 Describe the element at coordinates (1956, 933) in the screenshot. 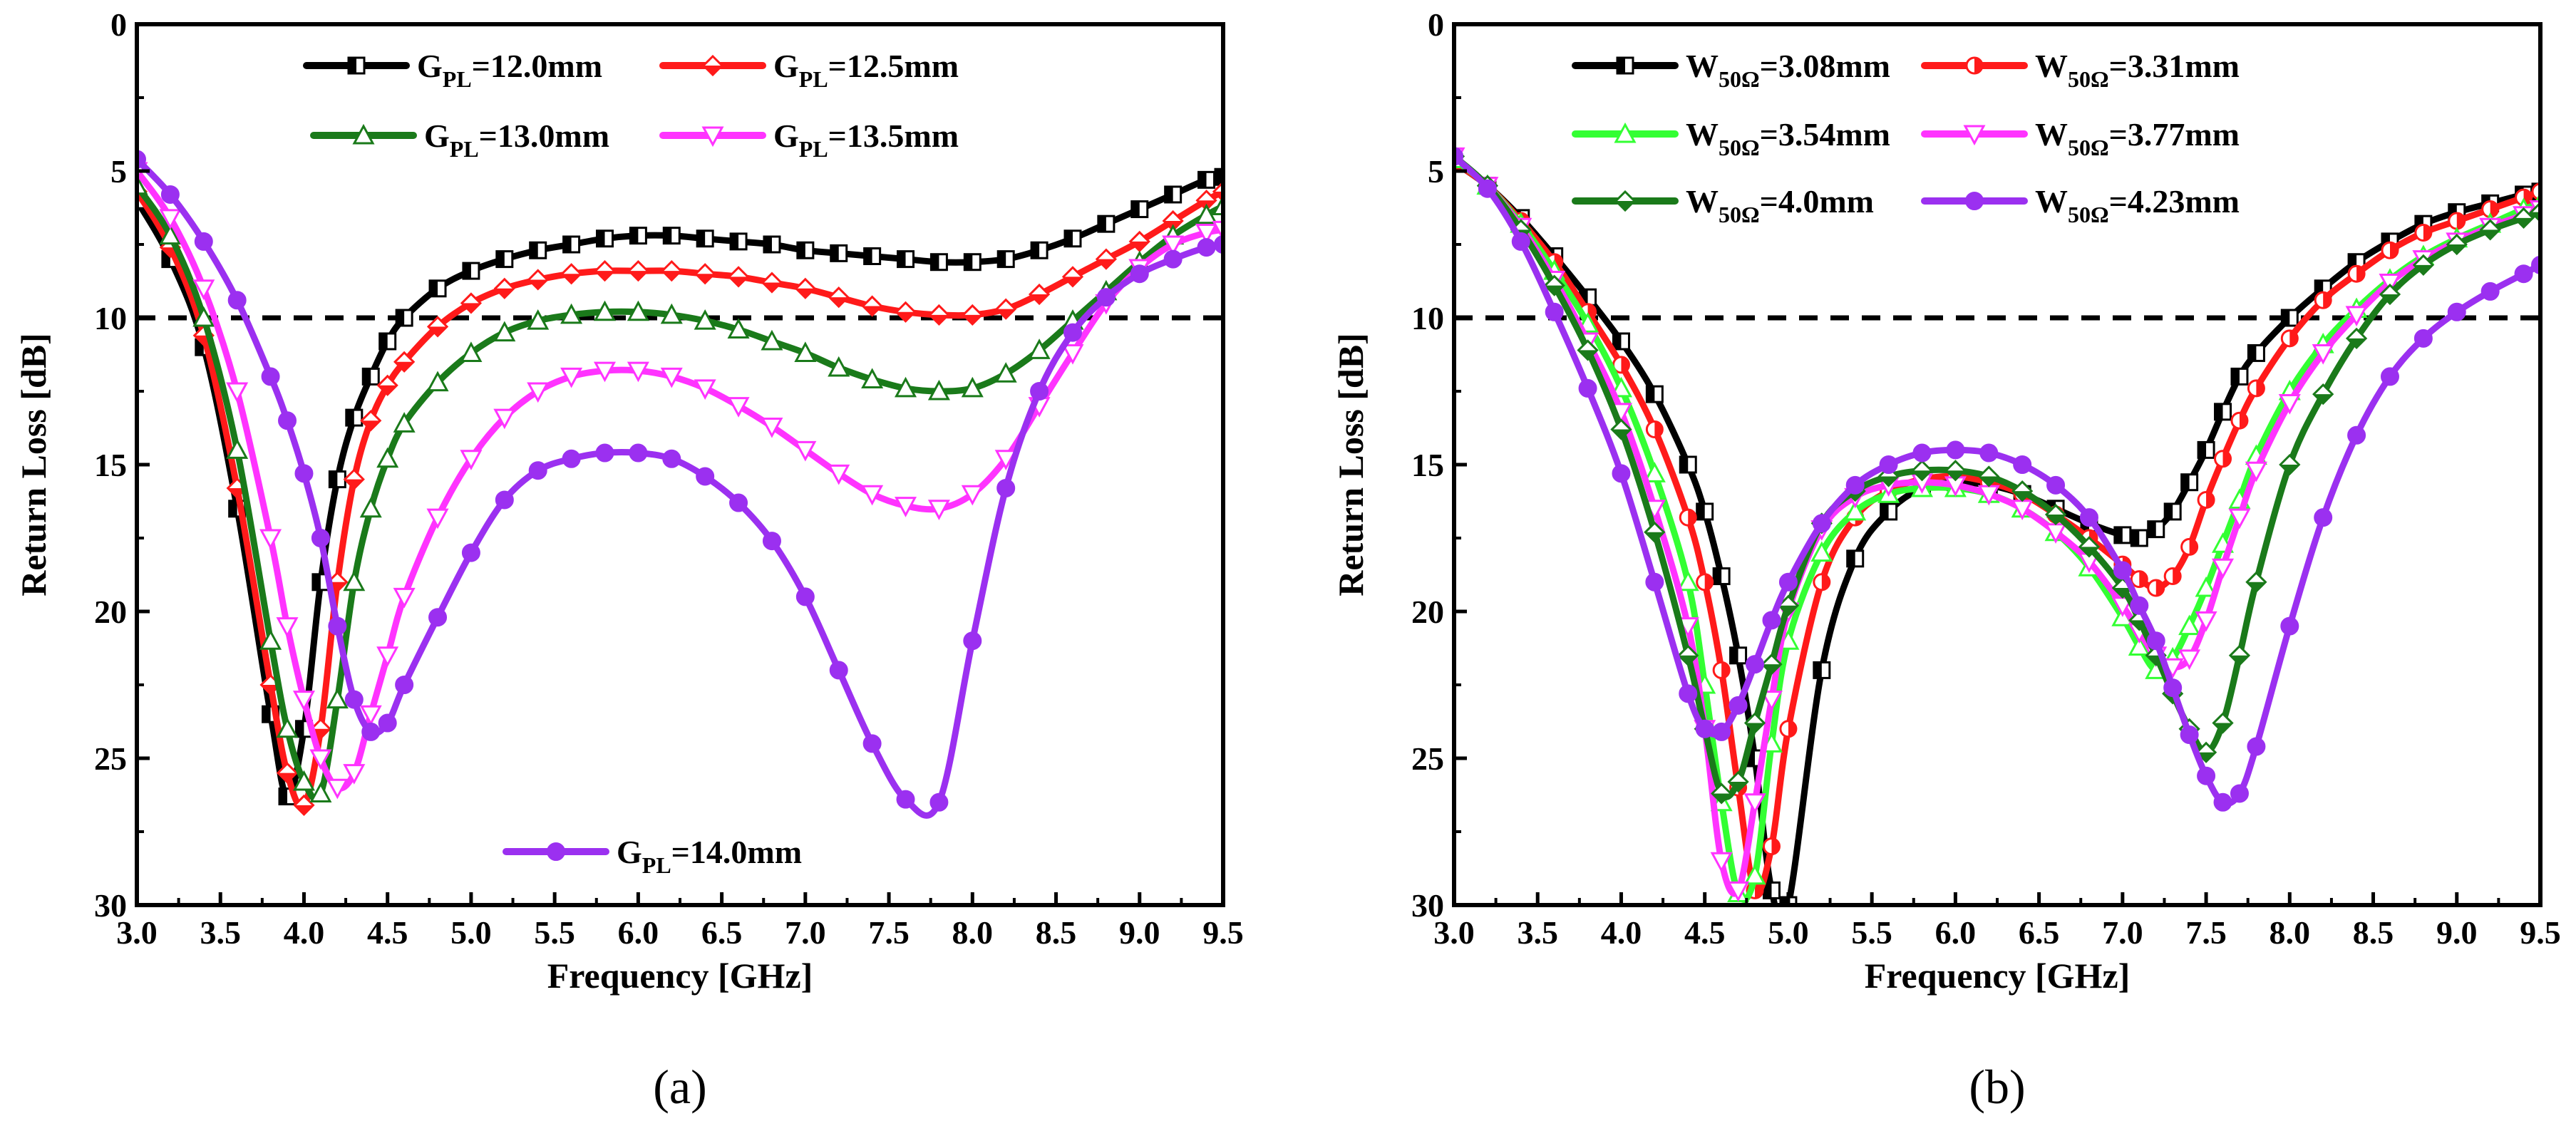

I see `x-tick-label: 6.0` at that location.